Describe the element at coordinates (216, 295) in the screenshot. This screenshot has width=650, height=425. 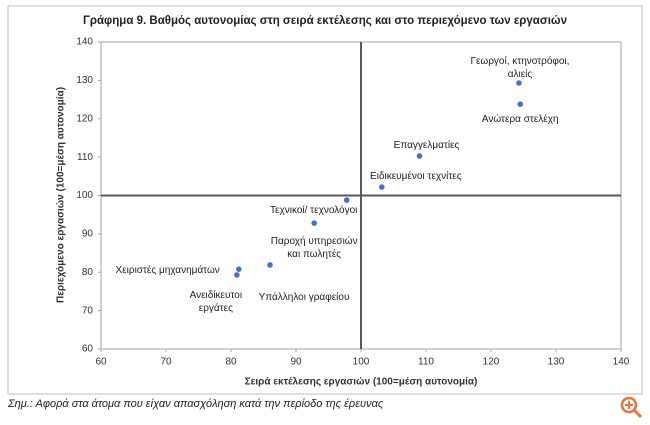
I see `point-label-line: Ανειδίκευτοι` at that location.